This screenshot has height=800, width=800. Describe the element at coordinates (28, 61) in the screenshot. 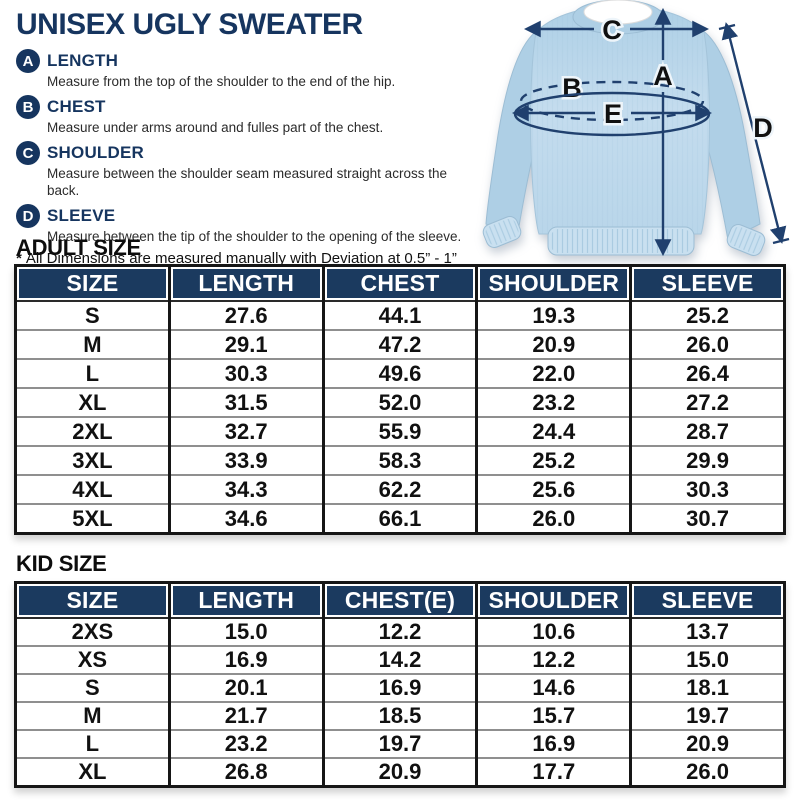

I see `letter-badge-a: A` at that location.